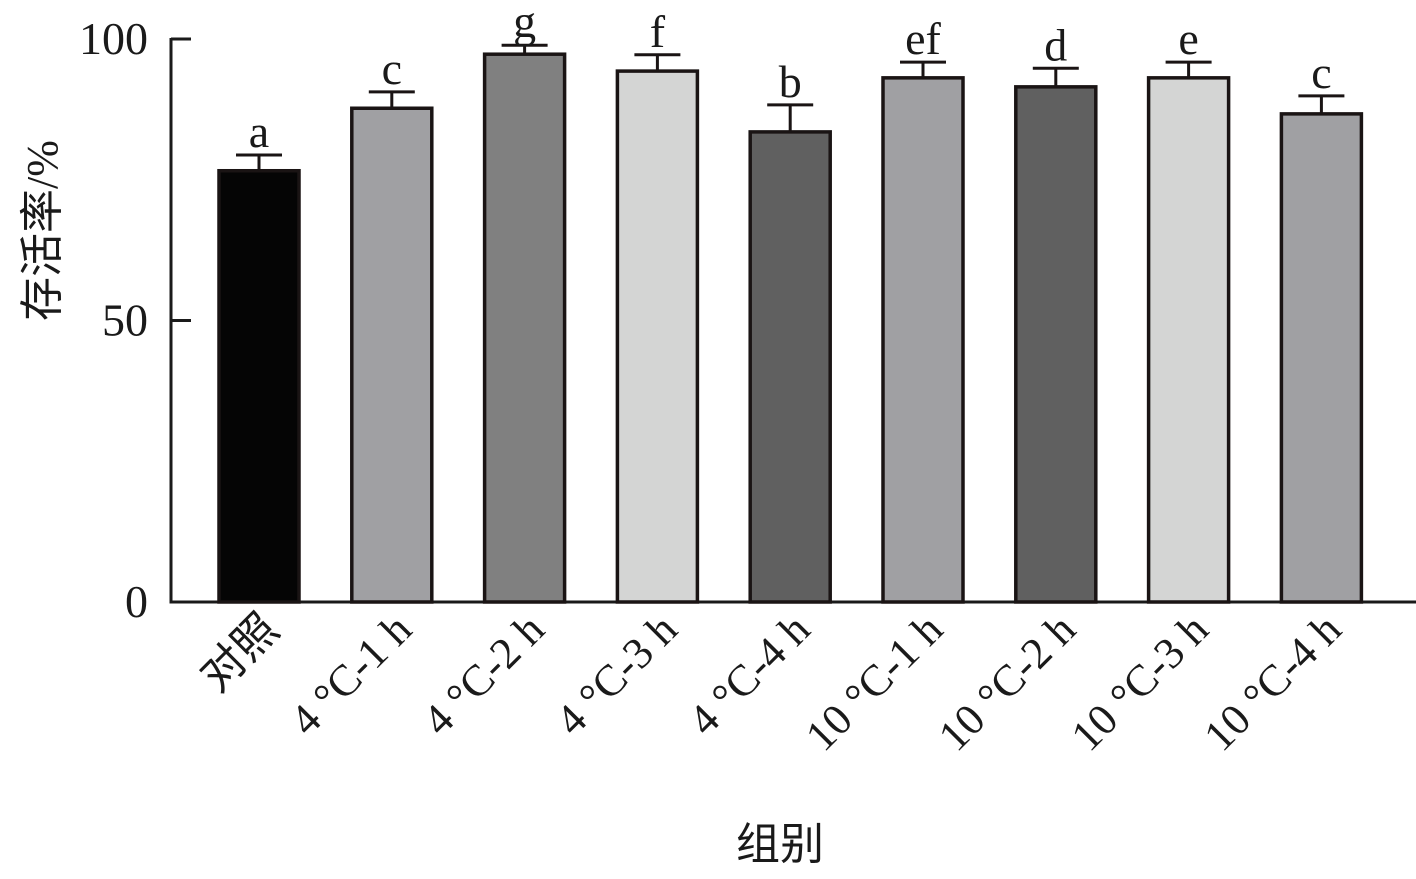  I want to click on bar-group: b, so click(790, 330).